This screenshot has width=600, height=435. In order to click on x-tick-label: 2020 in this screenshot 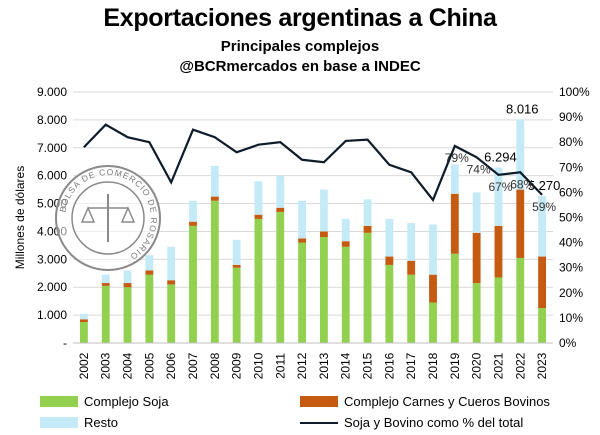, I will do `click(477, 365)`.